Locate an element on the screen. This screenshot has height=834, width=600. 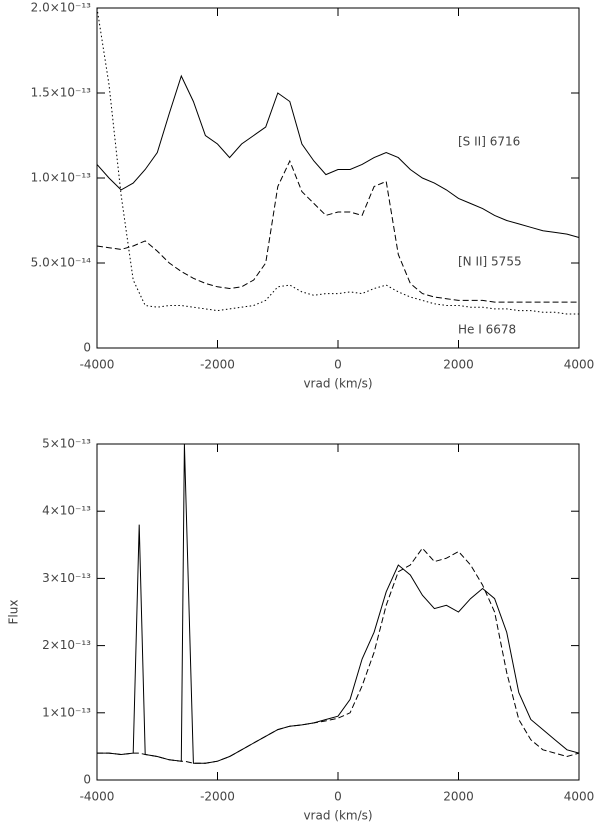
y-tick-label: 1×10⁻¹³ is located at coordinates (66, 712).